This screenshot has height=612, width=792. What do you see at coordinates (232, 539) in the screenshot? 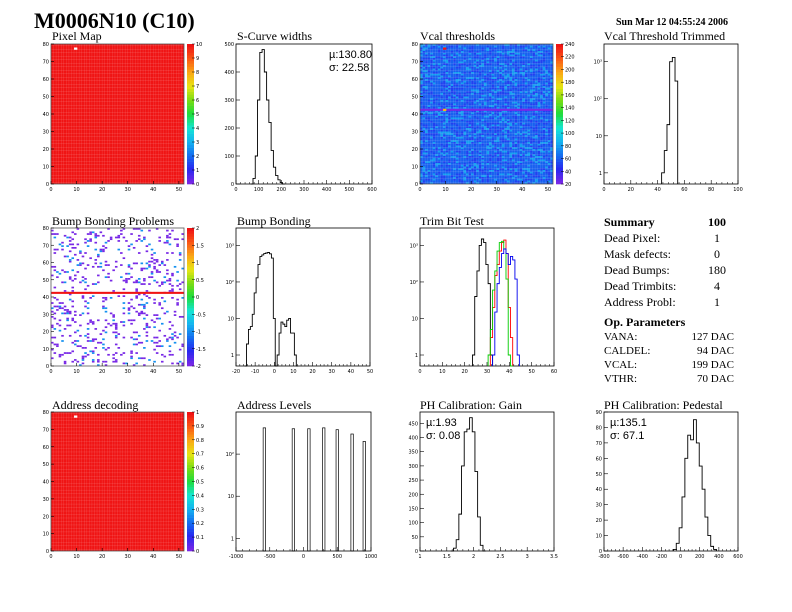
I see `address-levels-y-tick-label: 1` at bounding box center [232, 539].